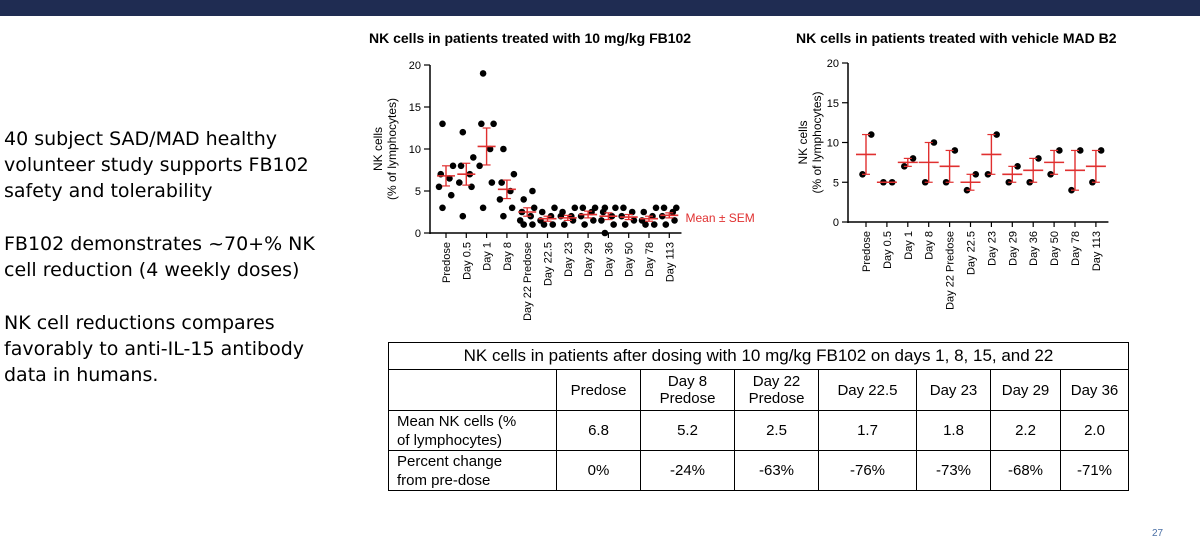 Image resolution: width=1200 pixels, height=550 pixels. What do you see at coordinates (953, 430) in the screenshot?
I see `table-cell: 1.8` at bounding box center [953, 430].